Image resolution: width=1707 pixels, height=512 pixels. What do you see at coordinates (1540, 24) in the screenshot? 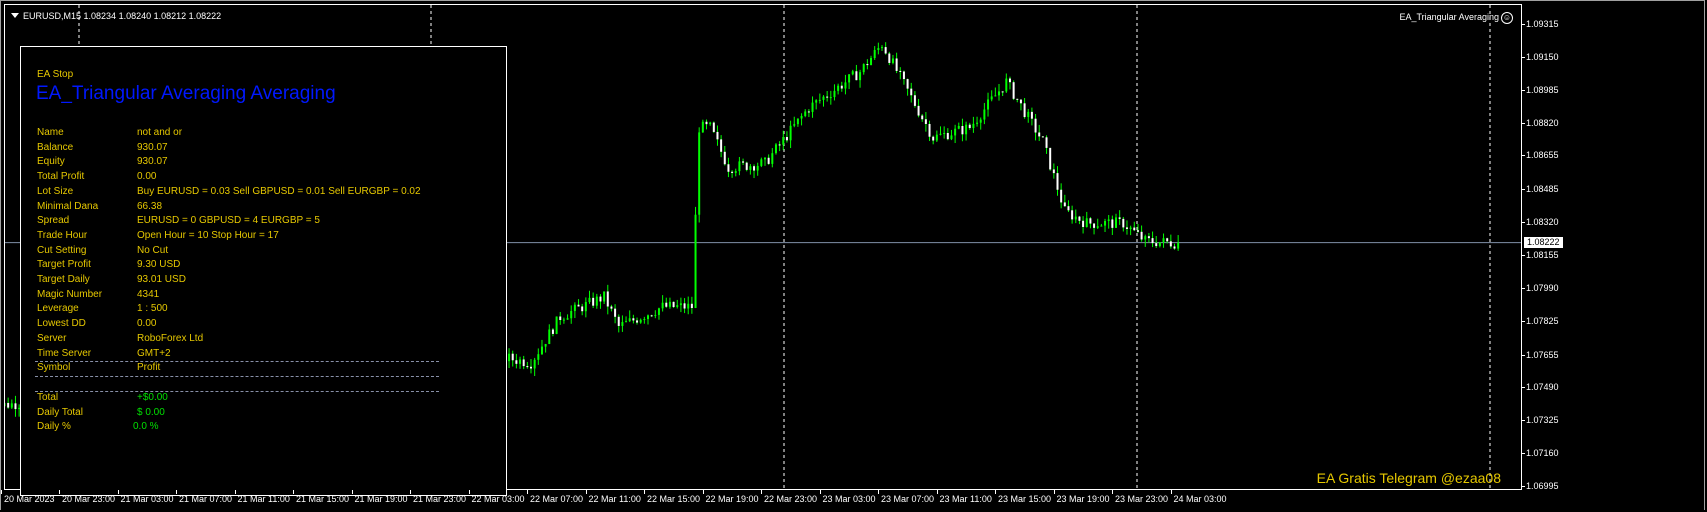
I see `price-tick: 1.09315` at bounding box center [1540, 24].